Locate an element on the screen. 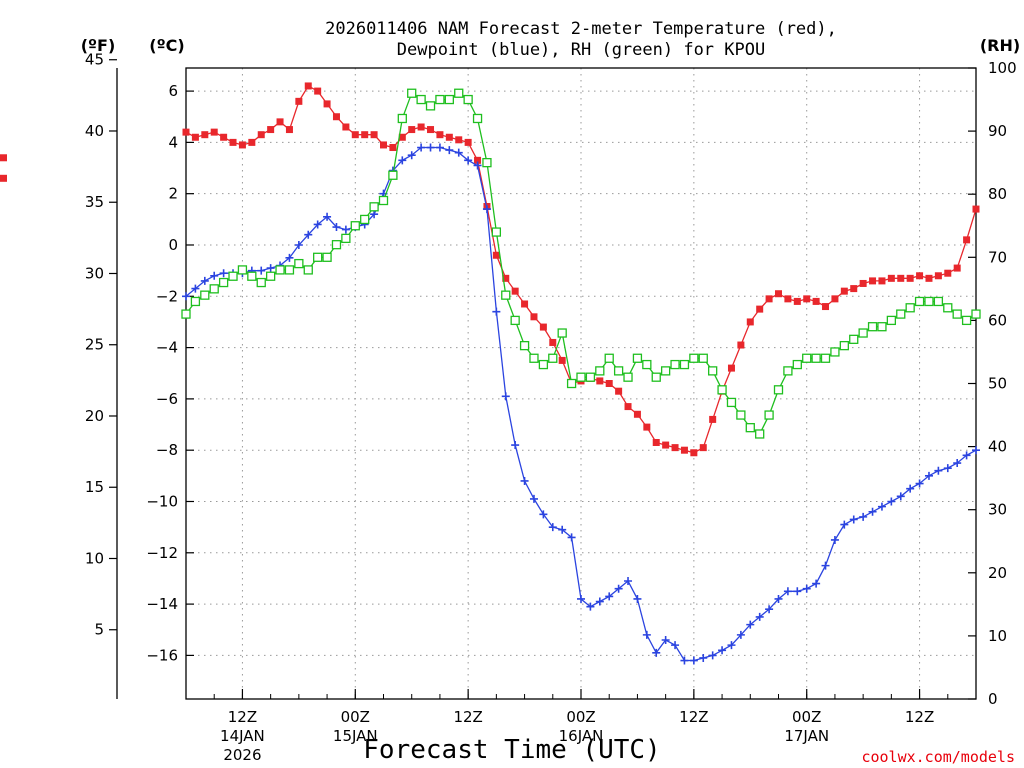 The width and height of the screenshot is (1024, 768). fahrenheit-tick-label: 30 is located at coordinates (94, 273).